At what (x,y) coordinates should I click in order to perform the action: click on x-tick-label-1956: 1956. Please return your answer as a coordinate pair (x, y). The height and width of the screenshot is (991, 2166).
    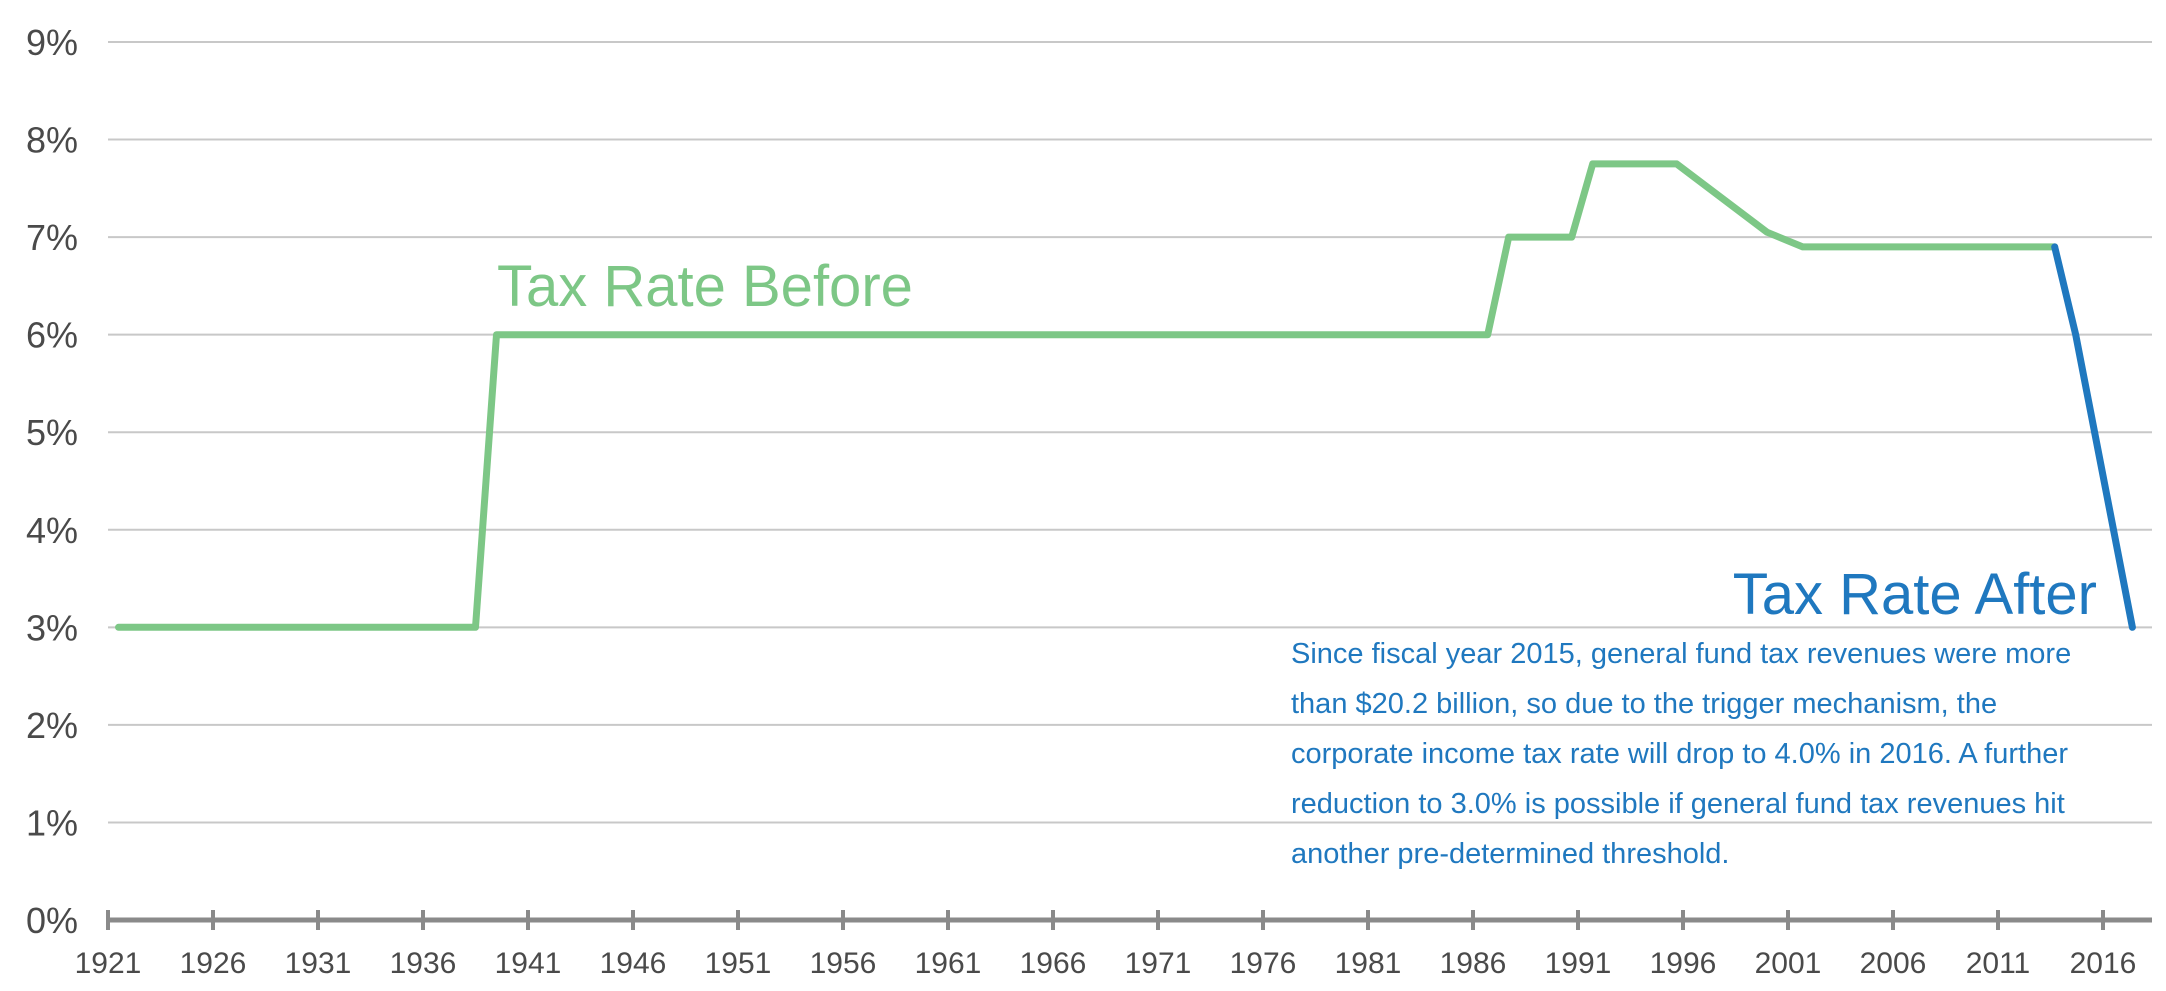
    Looking at the image, I should click on (843, 963).